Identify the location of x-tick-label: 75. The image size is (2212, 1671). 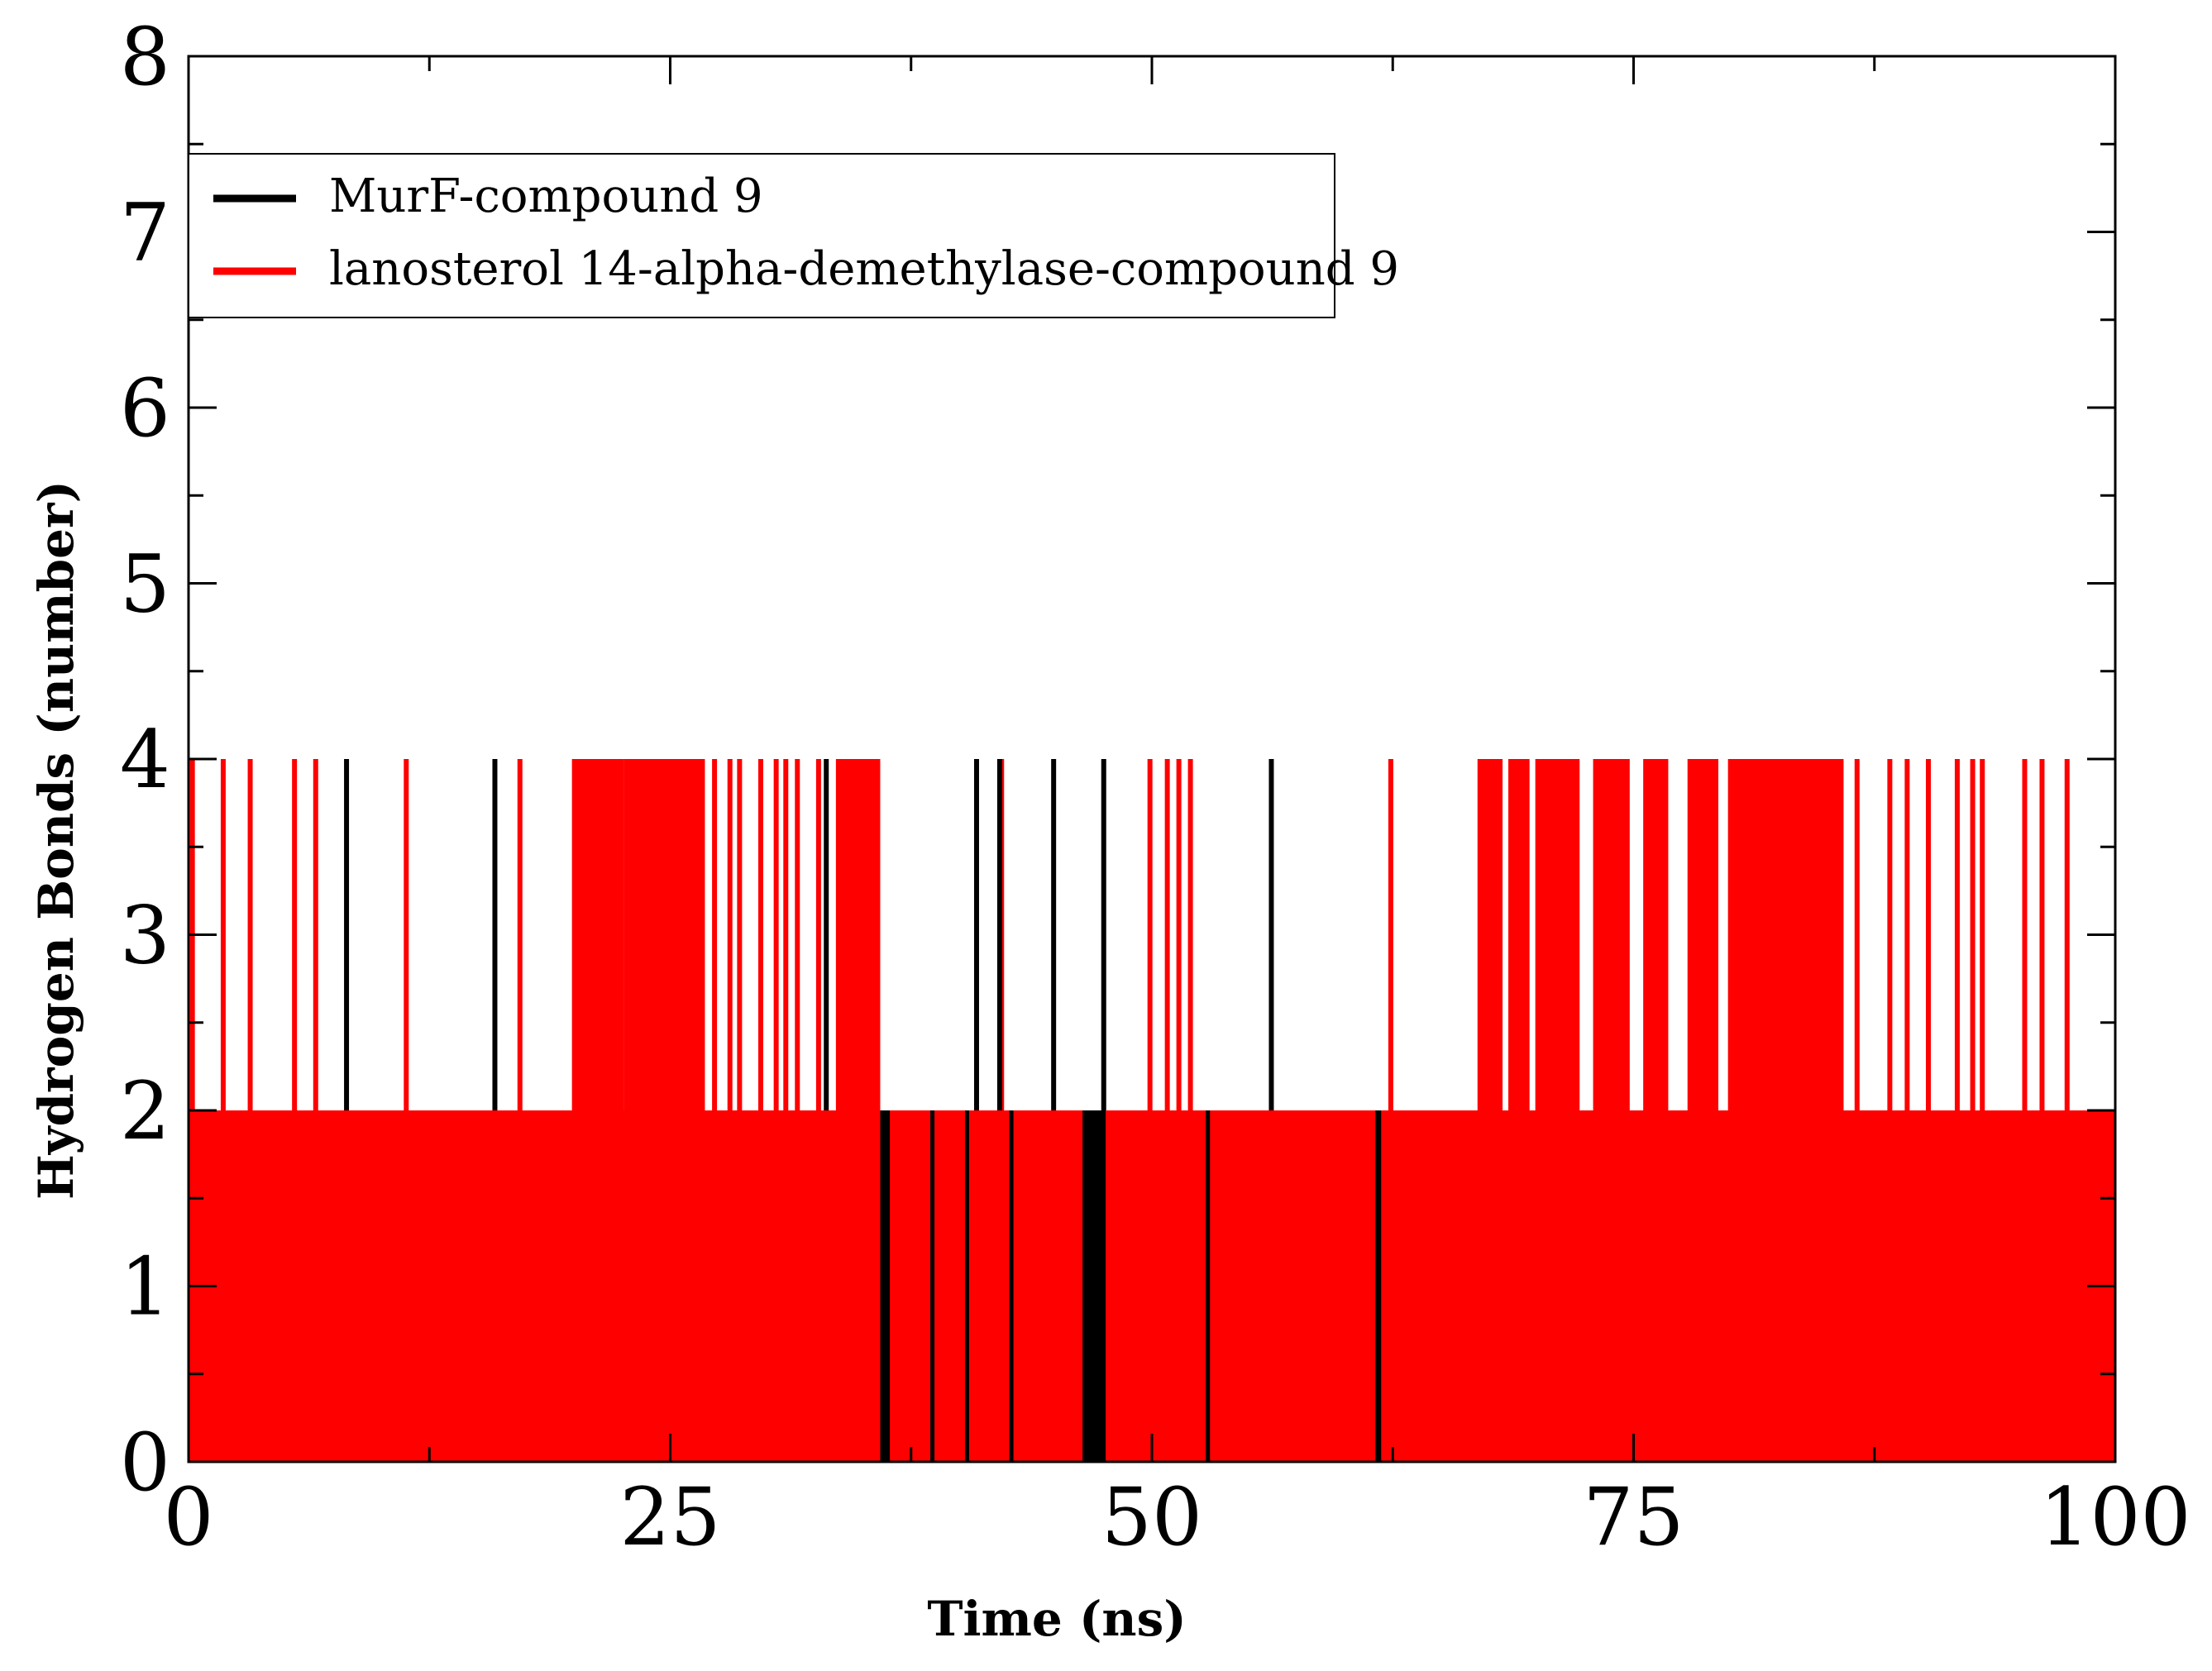
(1634, 1518).